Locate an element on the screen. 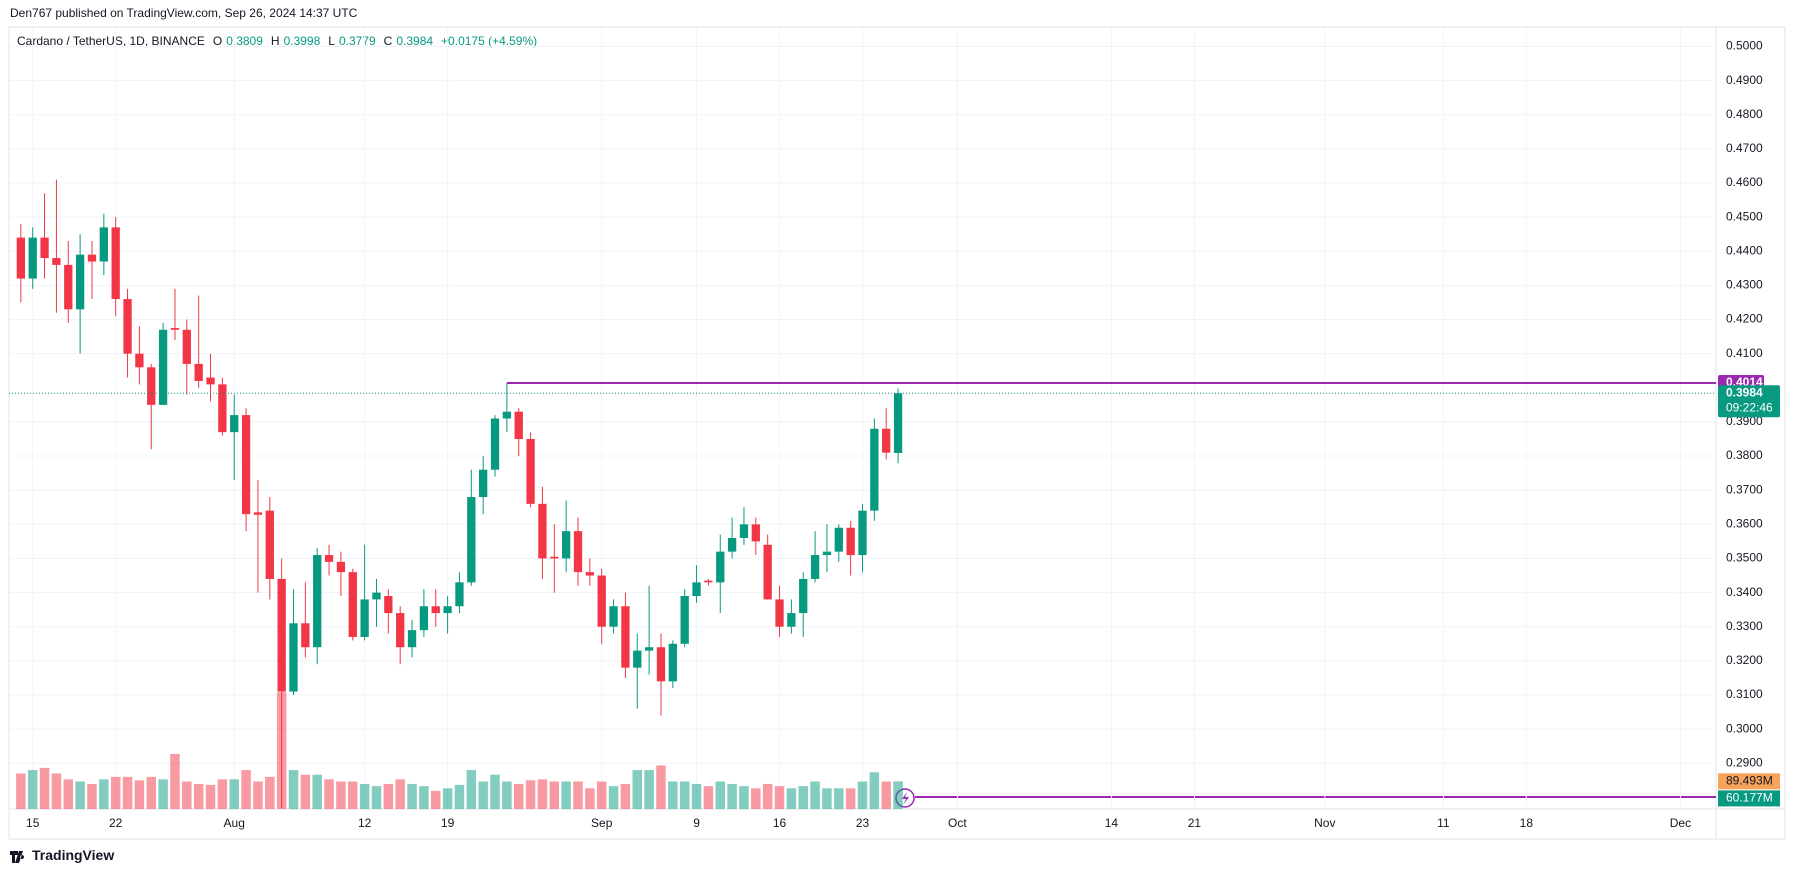 This screenshot has height=874, width=1794. y-tick-label: 0.3600 is located at coordinates (1744, 523).